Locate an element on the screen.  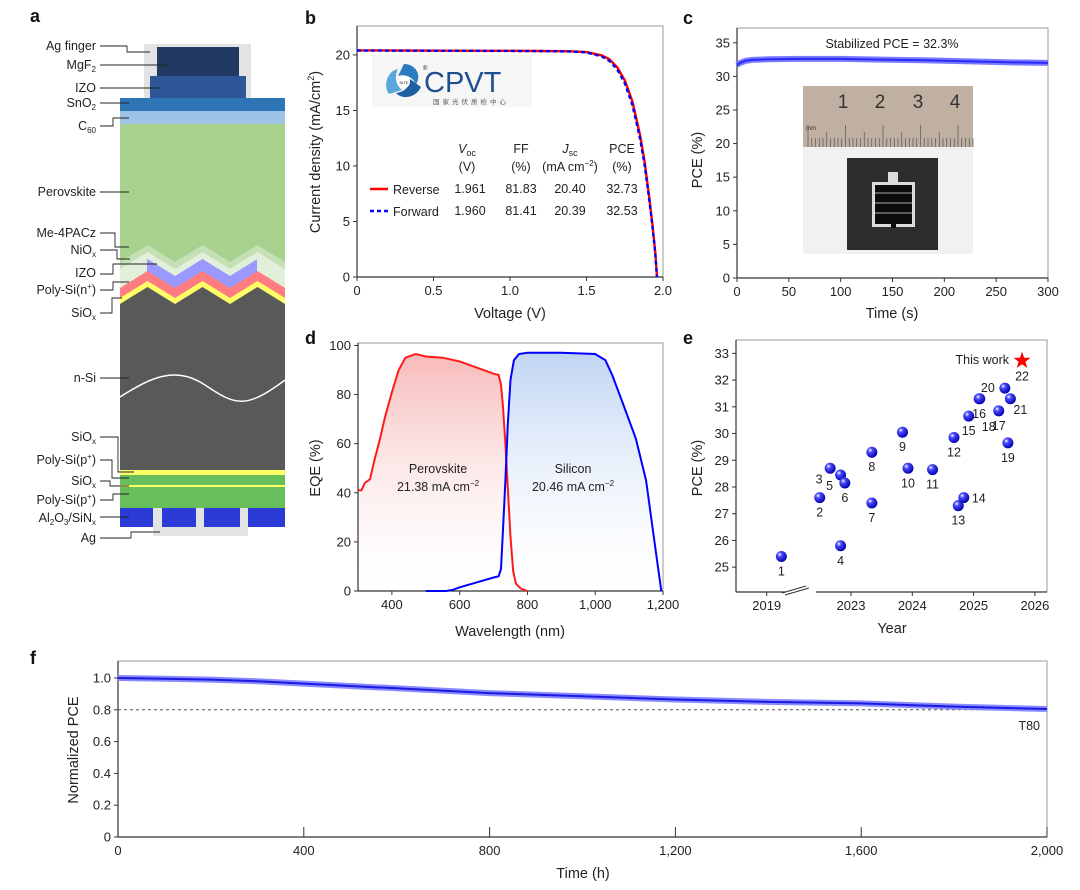
x-tick-label: 2023 is located at coordinates (851, 605).